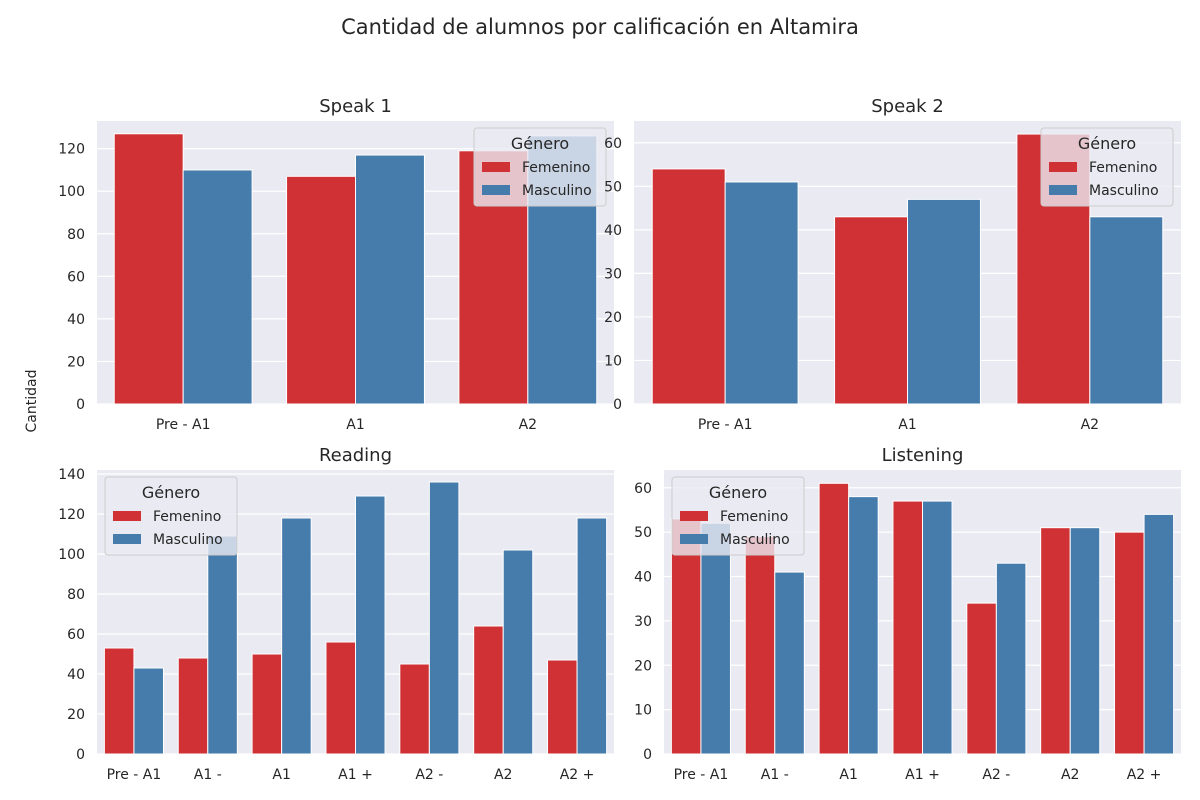 The width and height of the screenshot is (1200, 800). I want to click on panel-title: Speak 1, so click(355, 106).